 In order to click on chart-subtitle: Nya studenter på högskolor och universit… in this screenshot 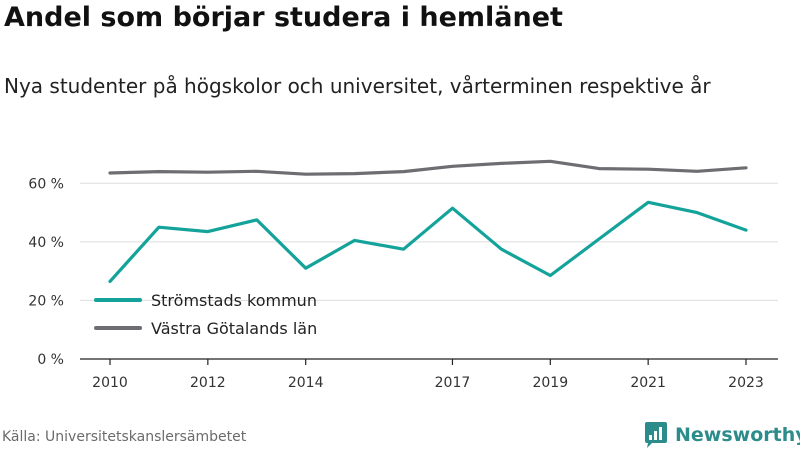, I will do `click(357, 86)`.